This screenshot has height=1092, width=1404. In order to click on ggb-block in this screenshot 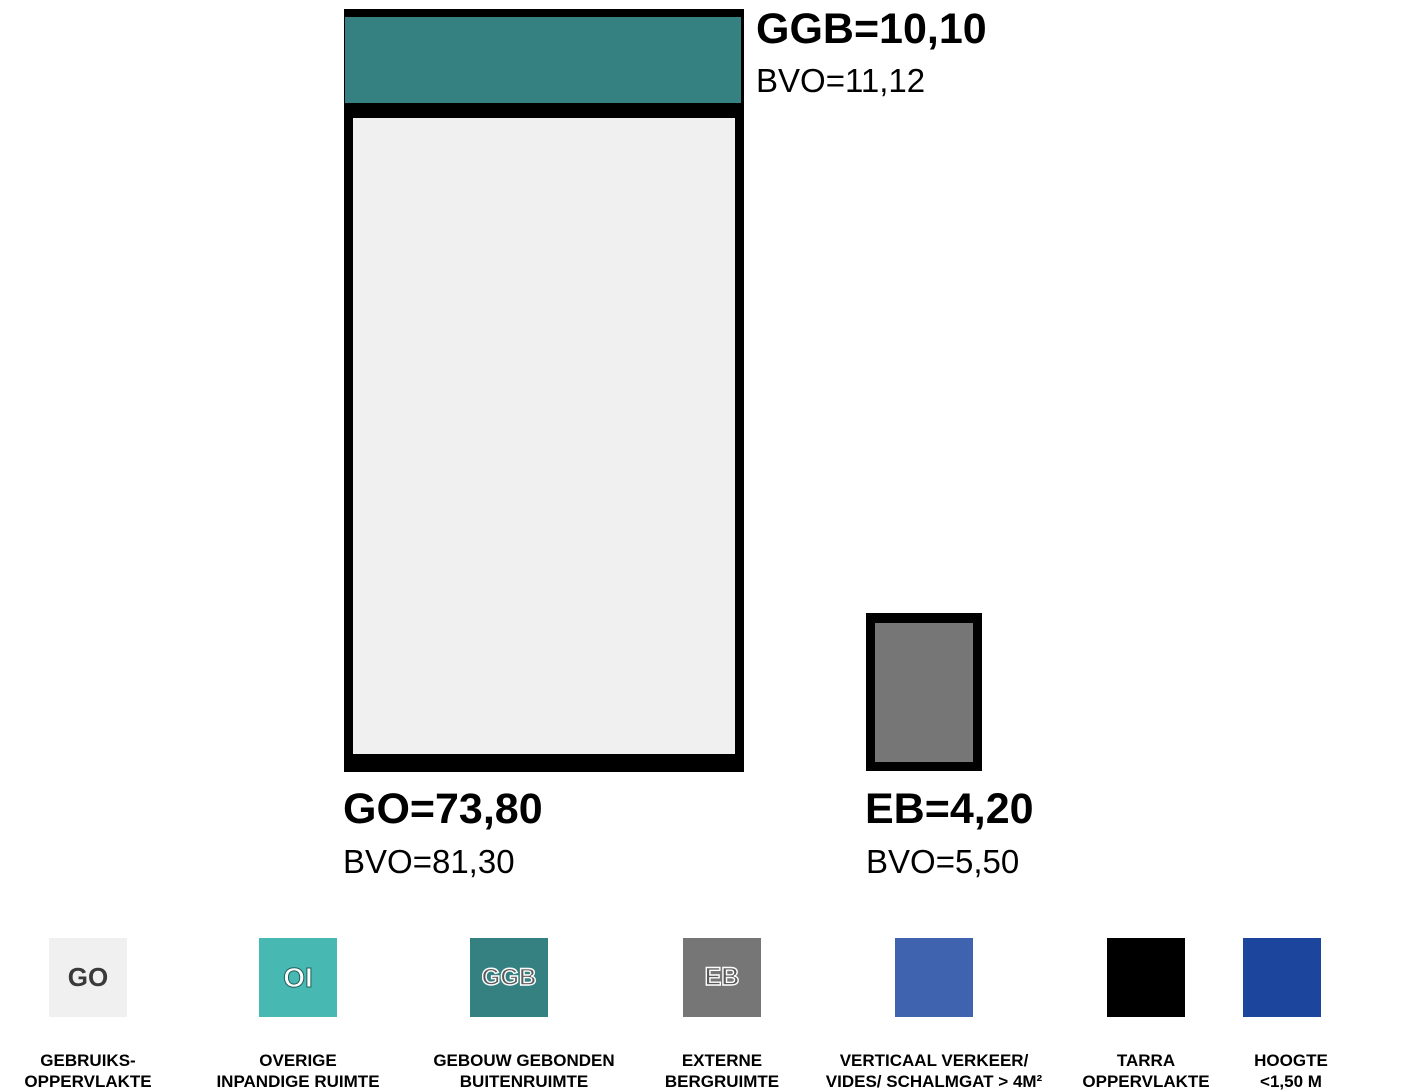, I will do `click(544, 57)`.